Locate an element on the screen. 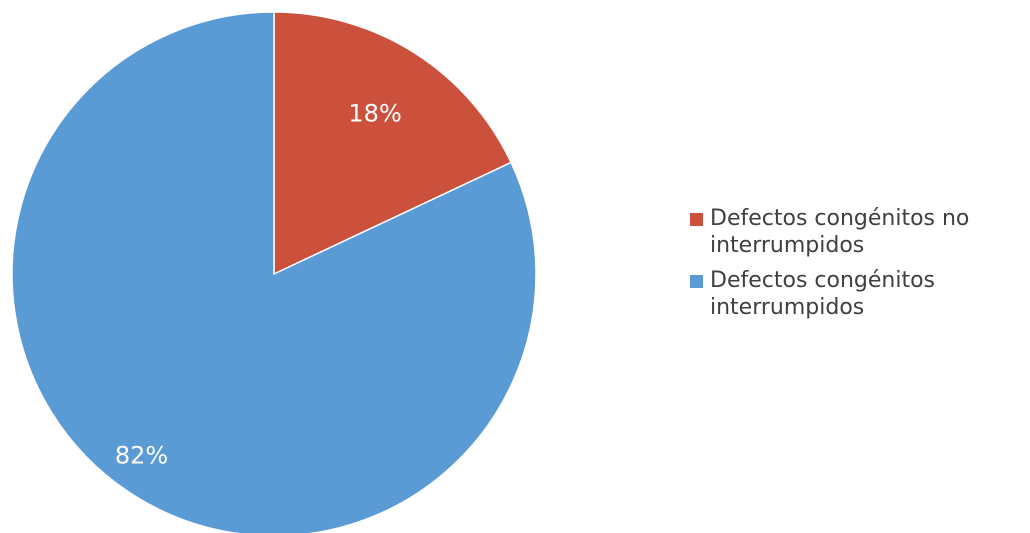 This screenshot has width=1030, height=533. legend-label-no-interrumpidos: Defectos congénitos no interrumpidos is located at coordinates (840, 232).